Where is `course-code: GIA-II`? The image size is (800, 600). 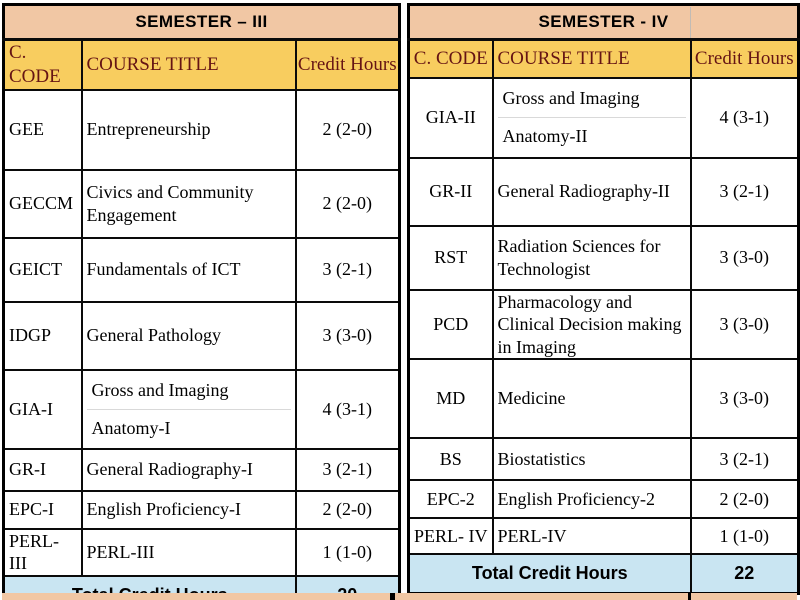
course-code: GIA-II is located at coordinates (450, 117).